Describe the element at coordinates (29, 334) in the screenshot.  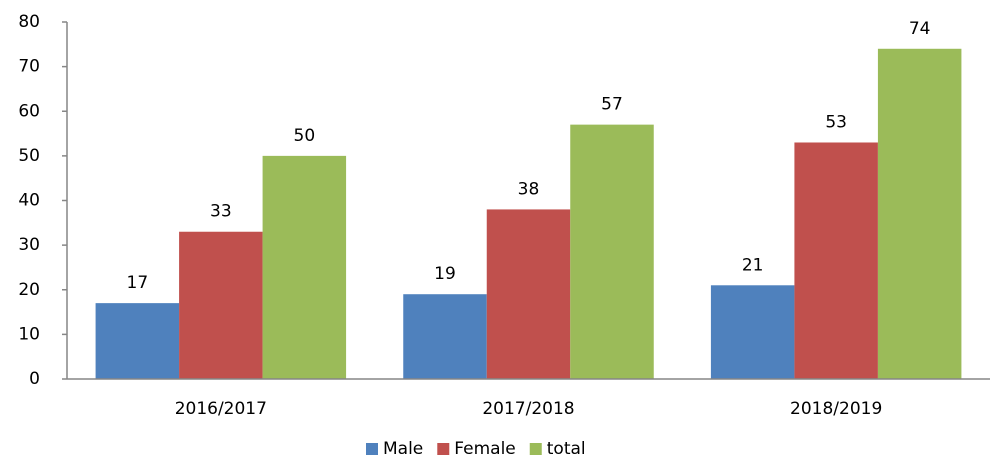
I see `y-tick-label: 10` at that location.